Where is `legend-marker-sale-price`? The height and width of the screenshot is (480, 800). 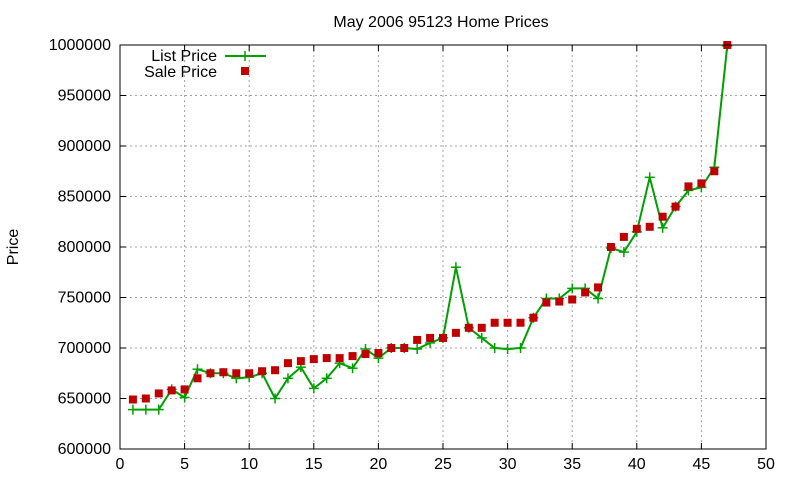
legend-marker-sale-price is located at coordinates (245, 71).